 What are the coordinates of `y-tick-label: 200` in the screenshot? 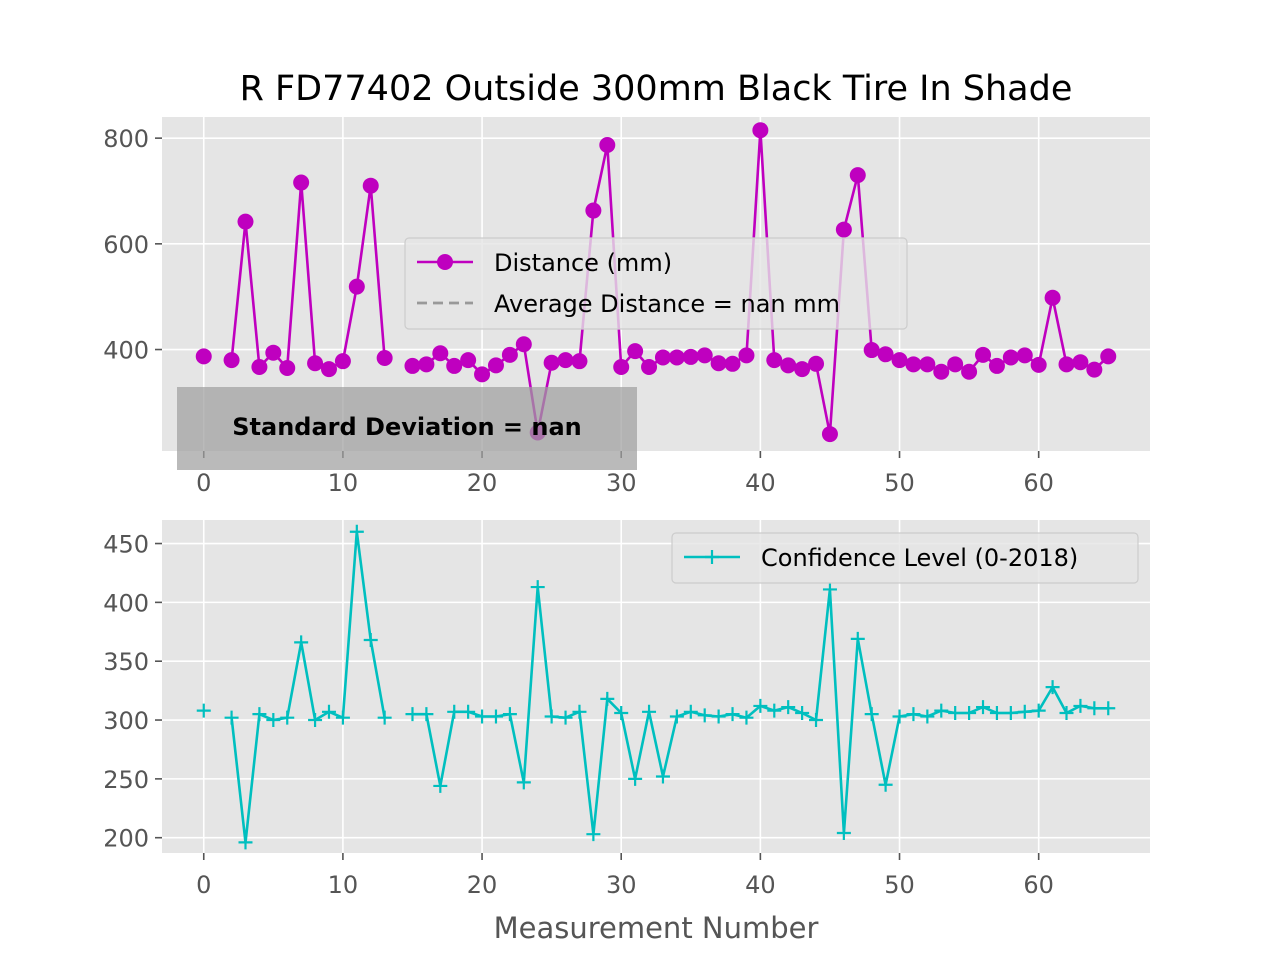 It's located at (126, 839).